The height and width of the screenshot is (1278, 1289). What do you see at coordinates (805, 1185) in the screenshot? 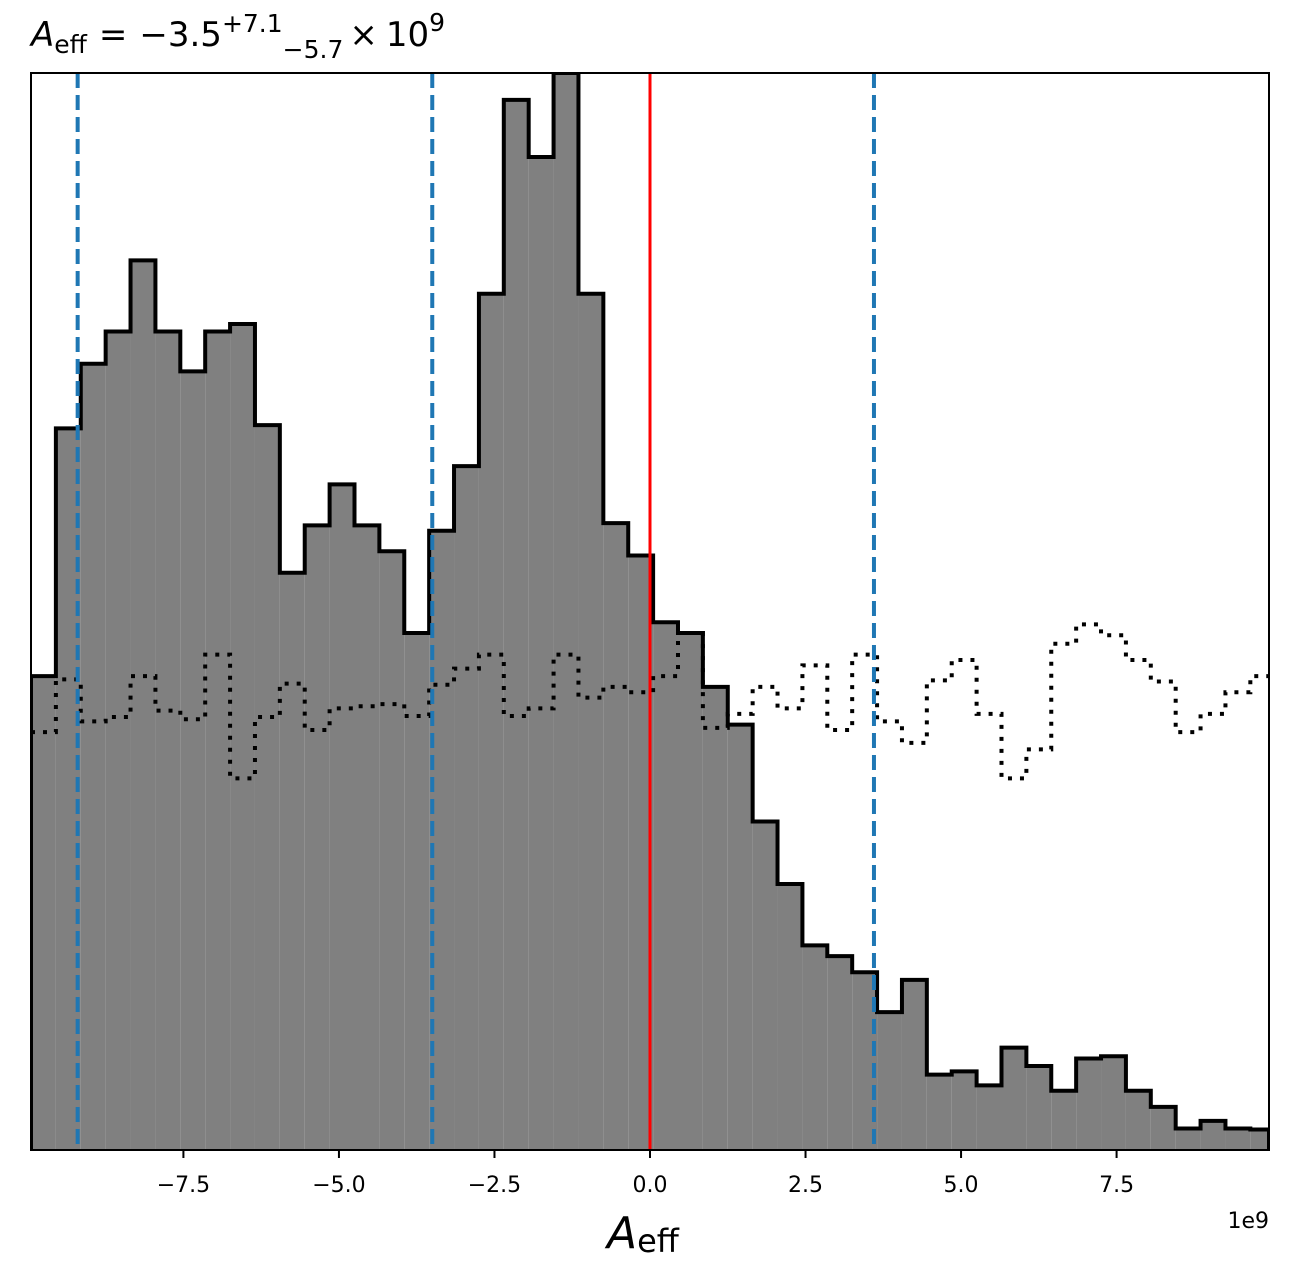
I see `x-tick-label: 2.5` at bounding box center [805, 1185].